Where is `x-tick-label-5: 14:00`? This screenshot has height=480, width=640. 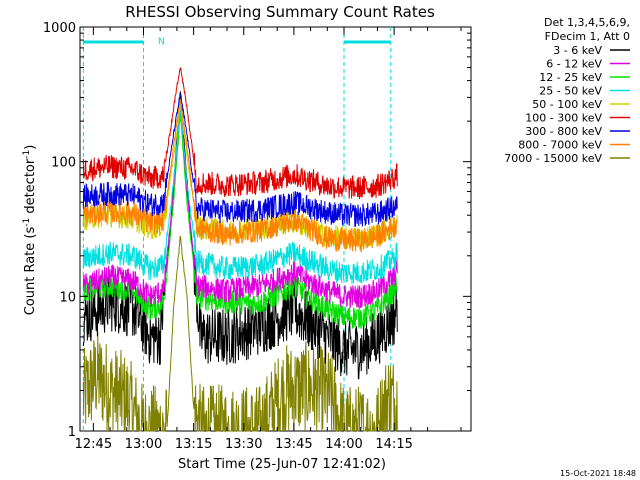 x-tick-label-5: 14:00 is located at coordinates (343, 444).